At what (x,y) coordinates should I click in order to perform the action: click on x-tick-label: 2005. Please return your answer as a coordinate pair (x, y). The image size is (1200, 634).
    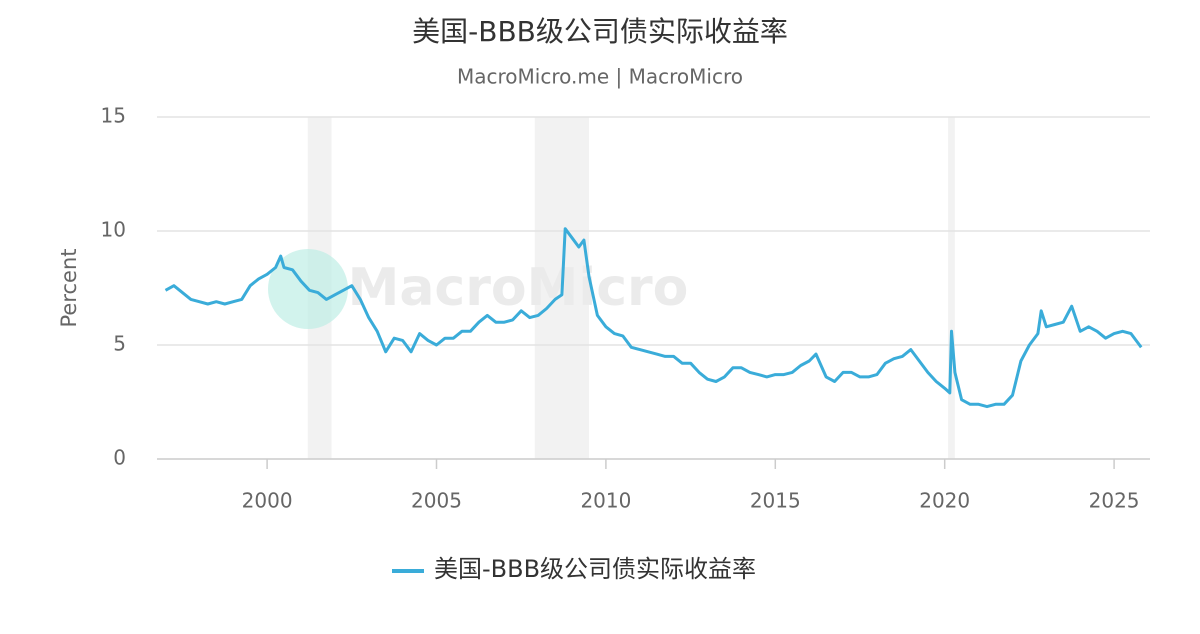
    Looking at the image, I should click on (436, 501).